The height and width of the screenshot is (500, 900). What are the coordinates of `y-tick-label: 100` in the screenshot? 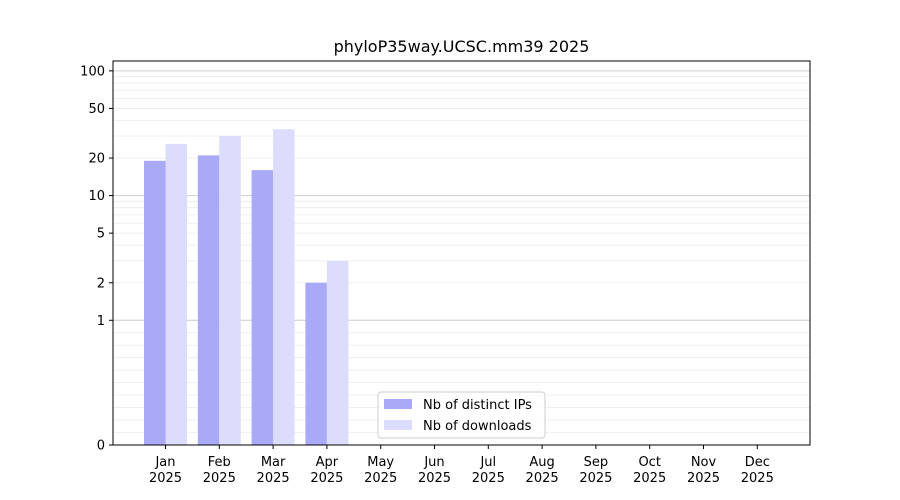 It's located at (92, 71).